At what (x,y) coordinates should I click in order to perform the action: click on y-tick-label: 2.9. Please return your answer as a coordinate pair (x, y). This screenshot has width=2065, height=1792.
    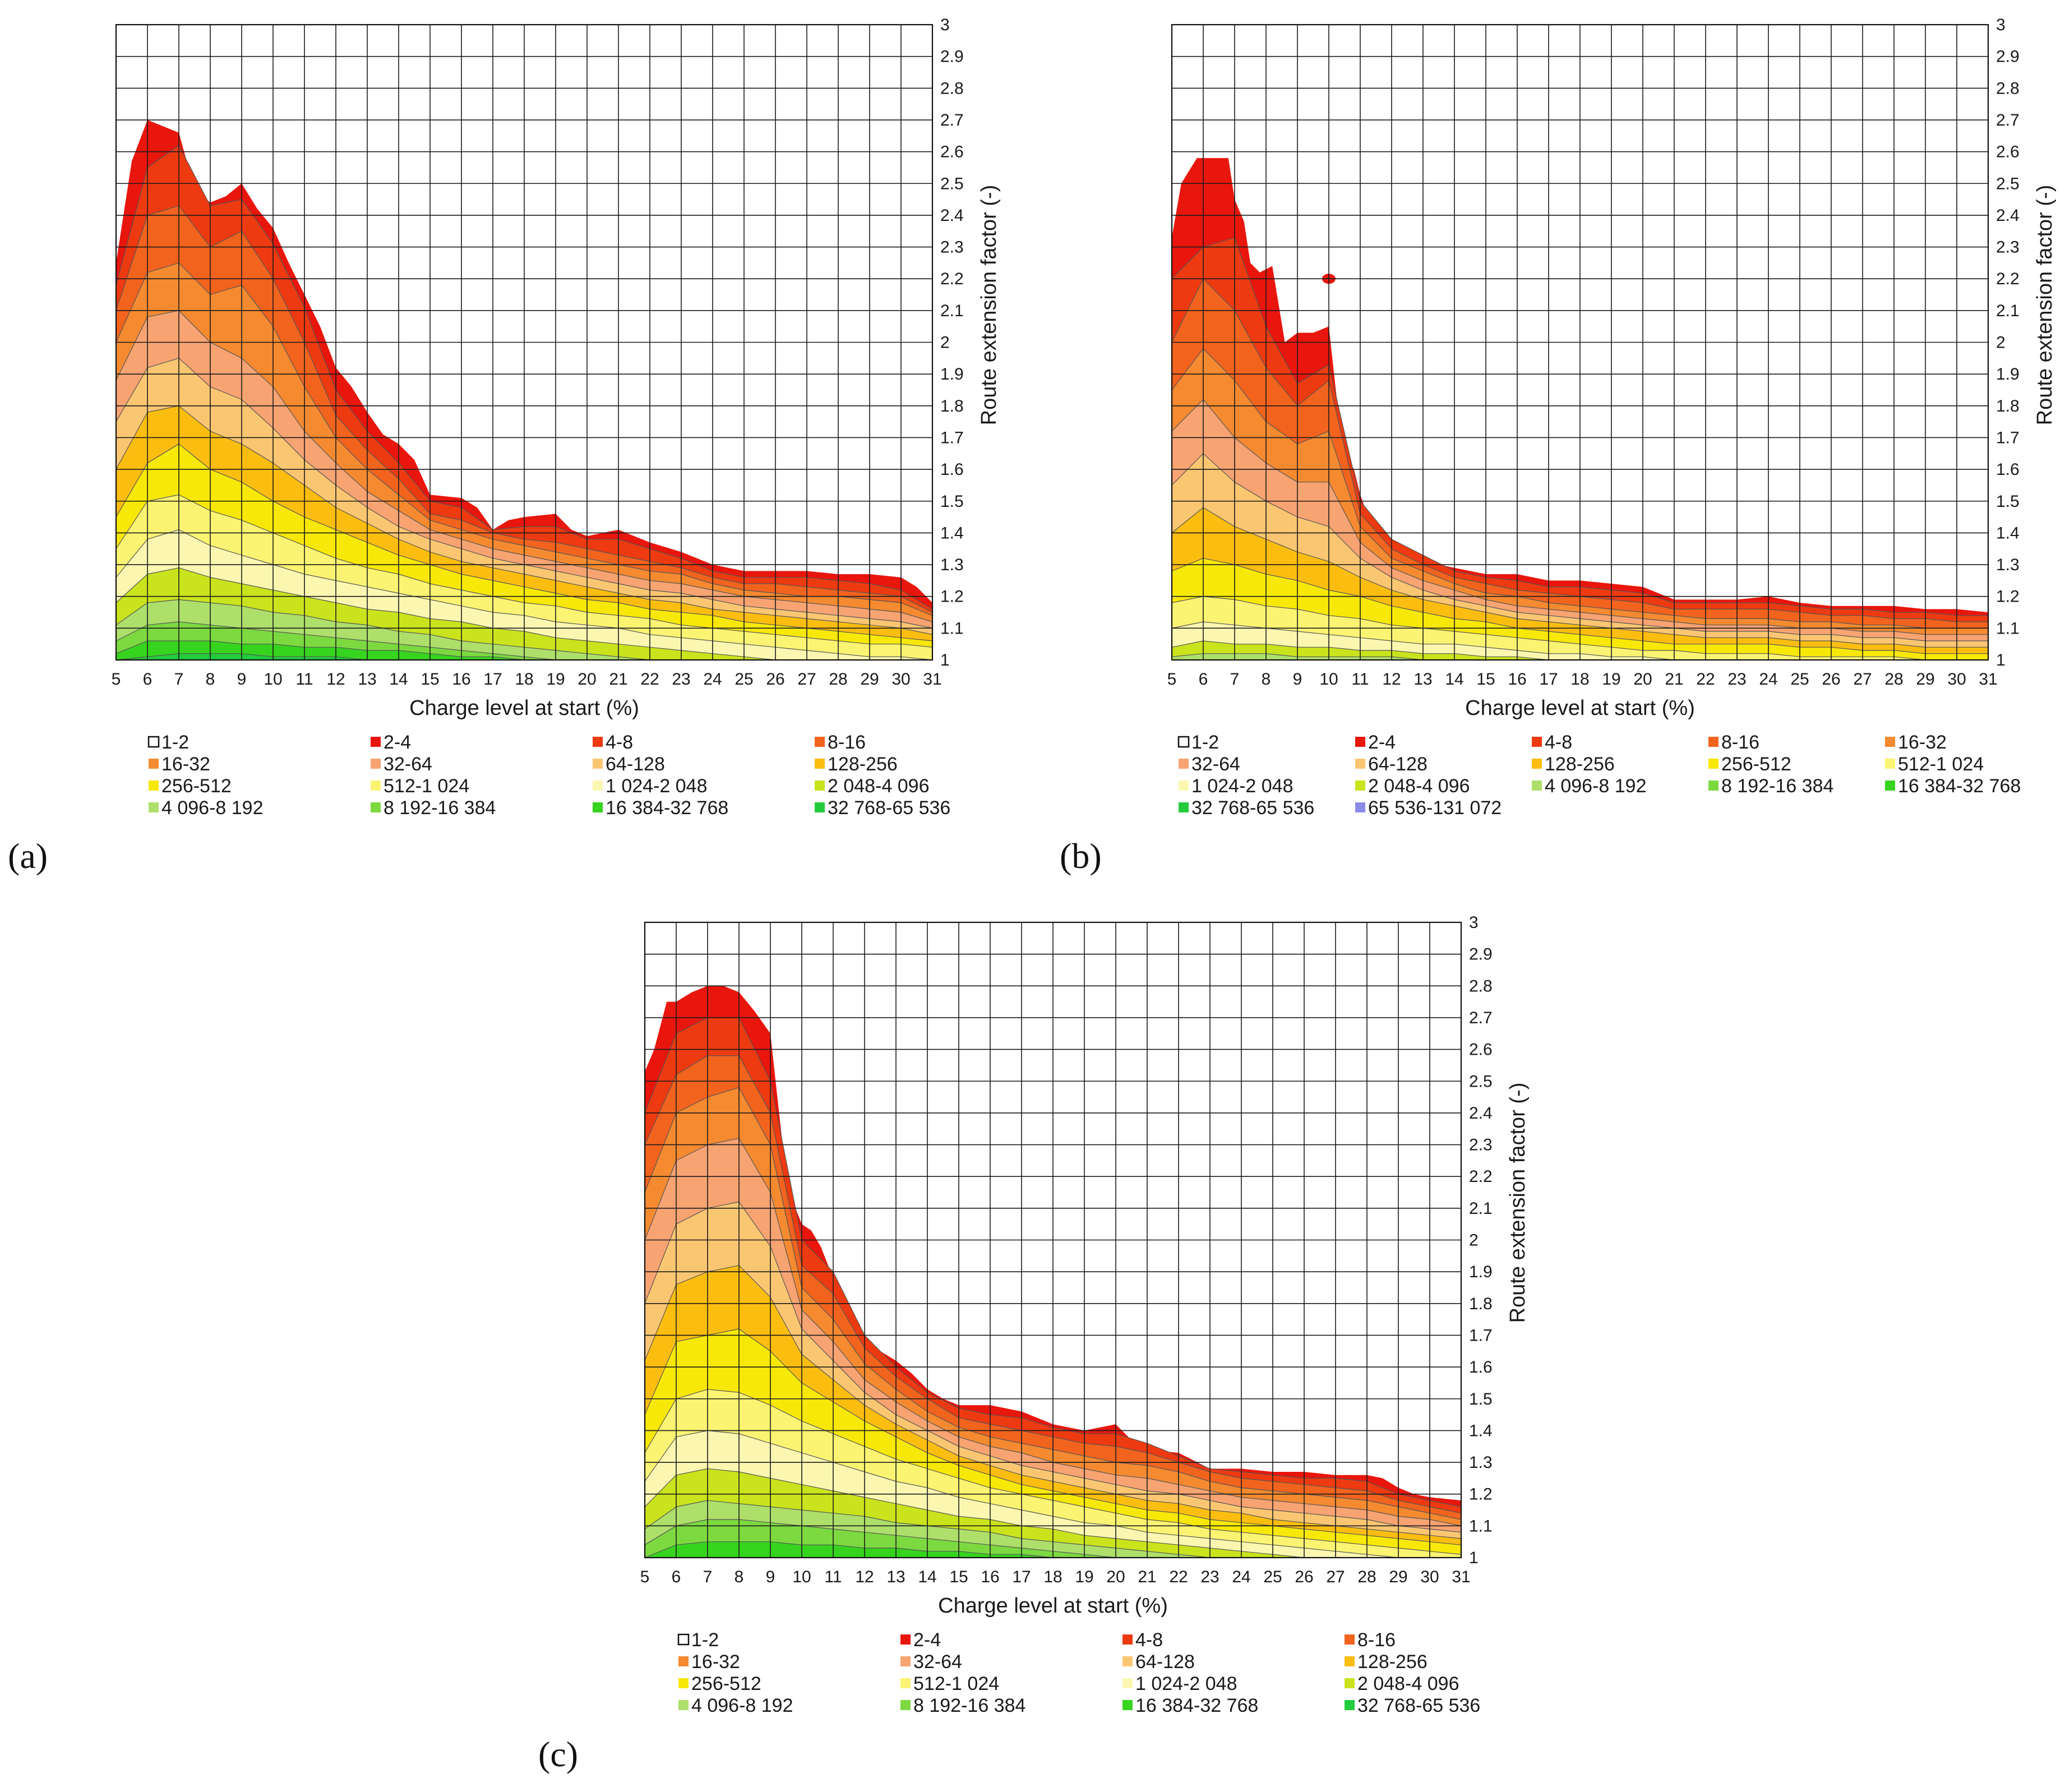
    Looking at the image, I should click on (952, 57).